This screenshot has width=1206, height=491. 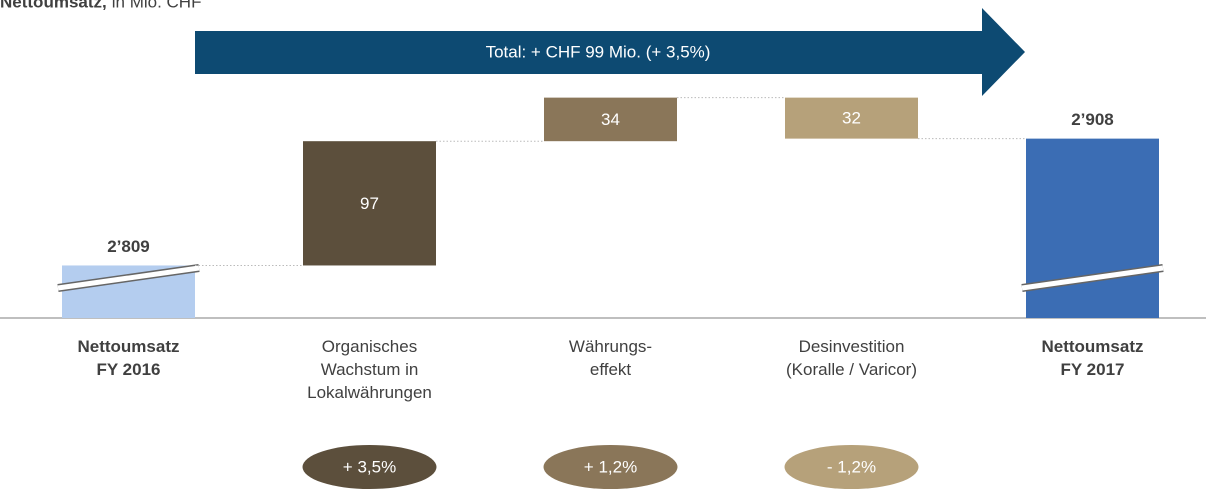 I want to click on value-label: 97, so click(x=369, y=203).